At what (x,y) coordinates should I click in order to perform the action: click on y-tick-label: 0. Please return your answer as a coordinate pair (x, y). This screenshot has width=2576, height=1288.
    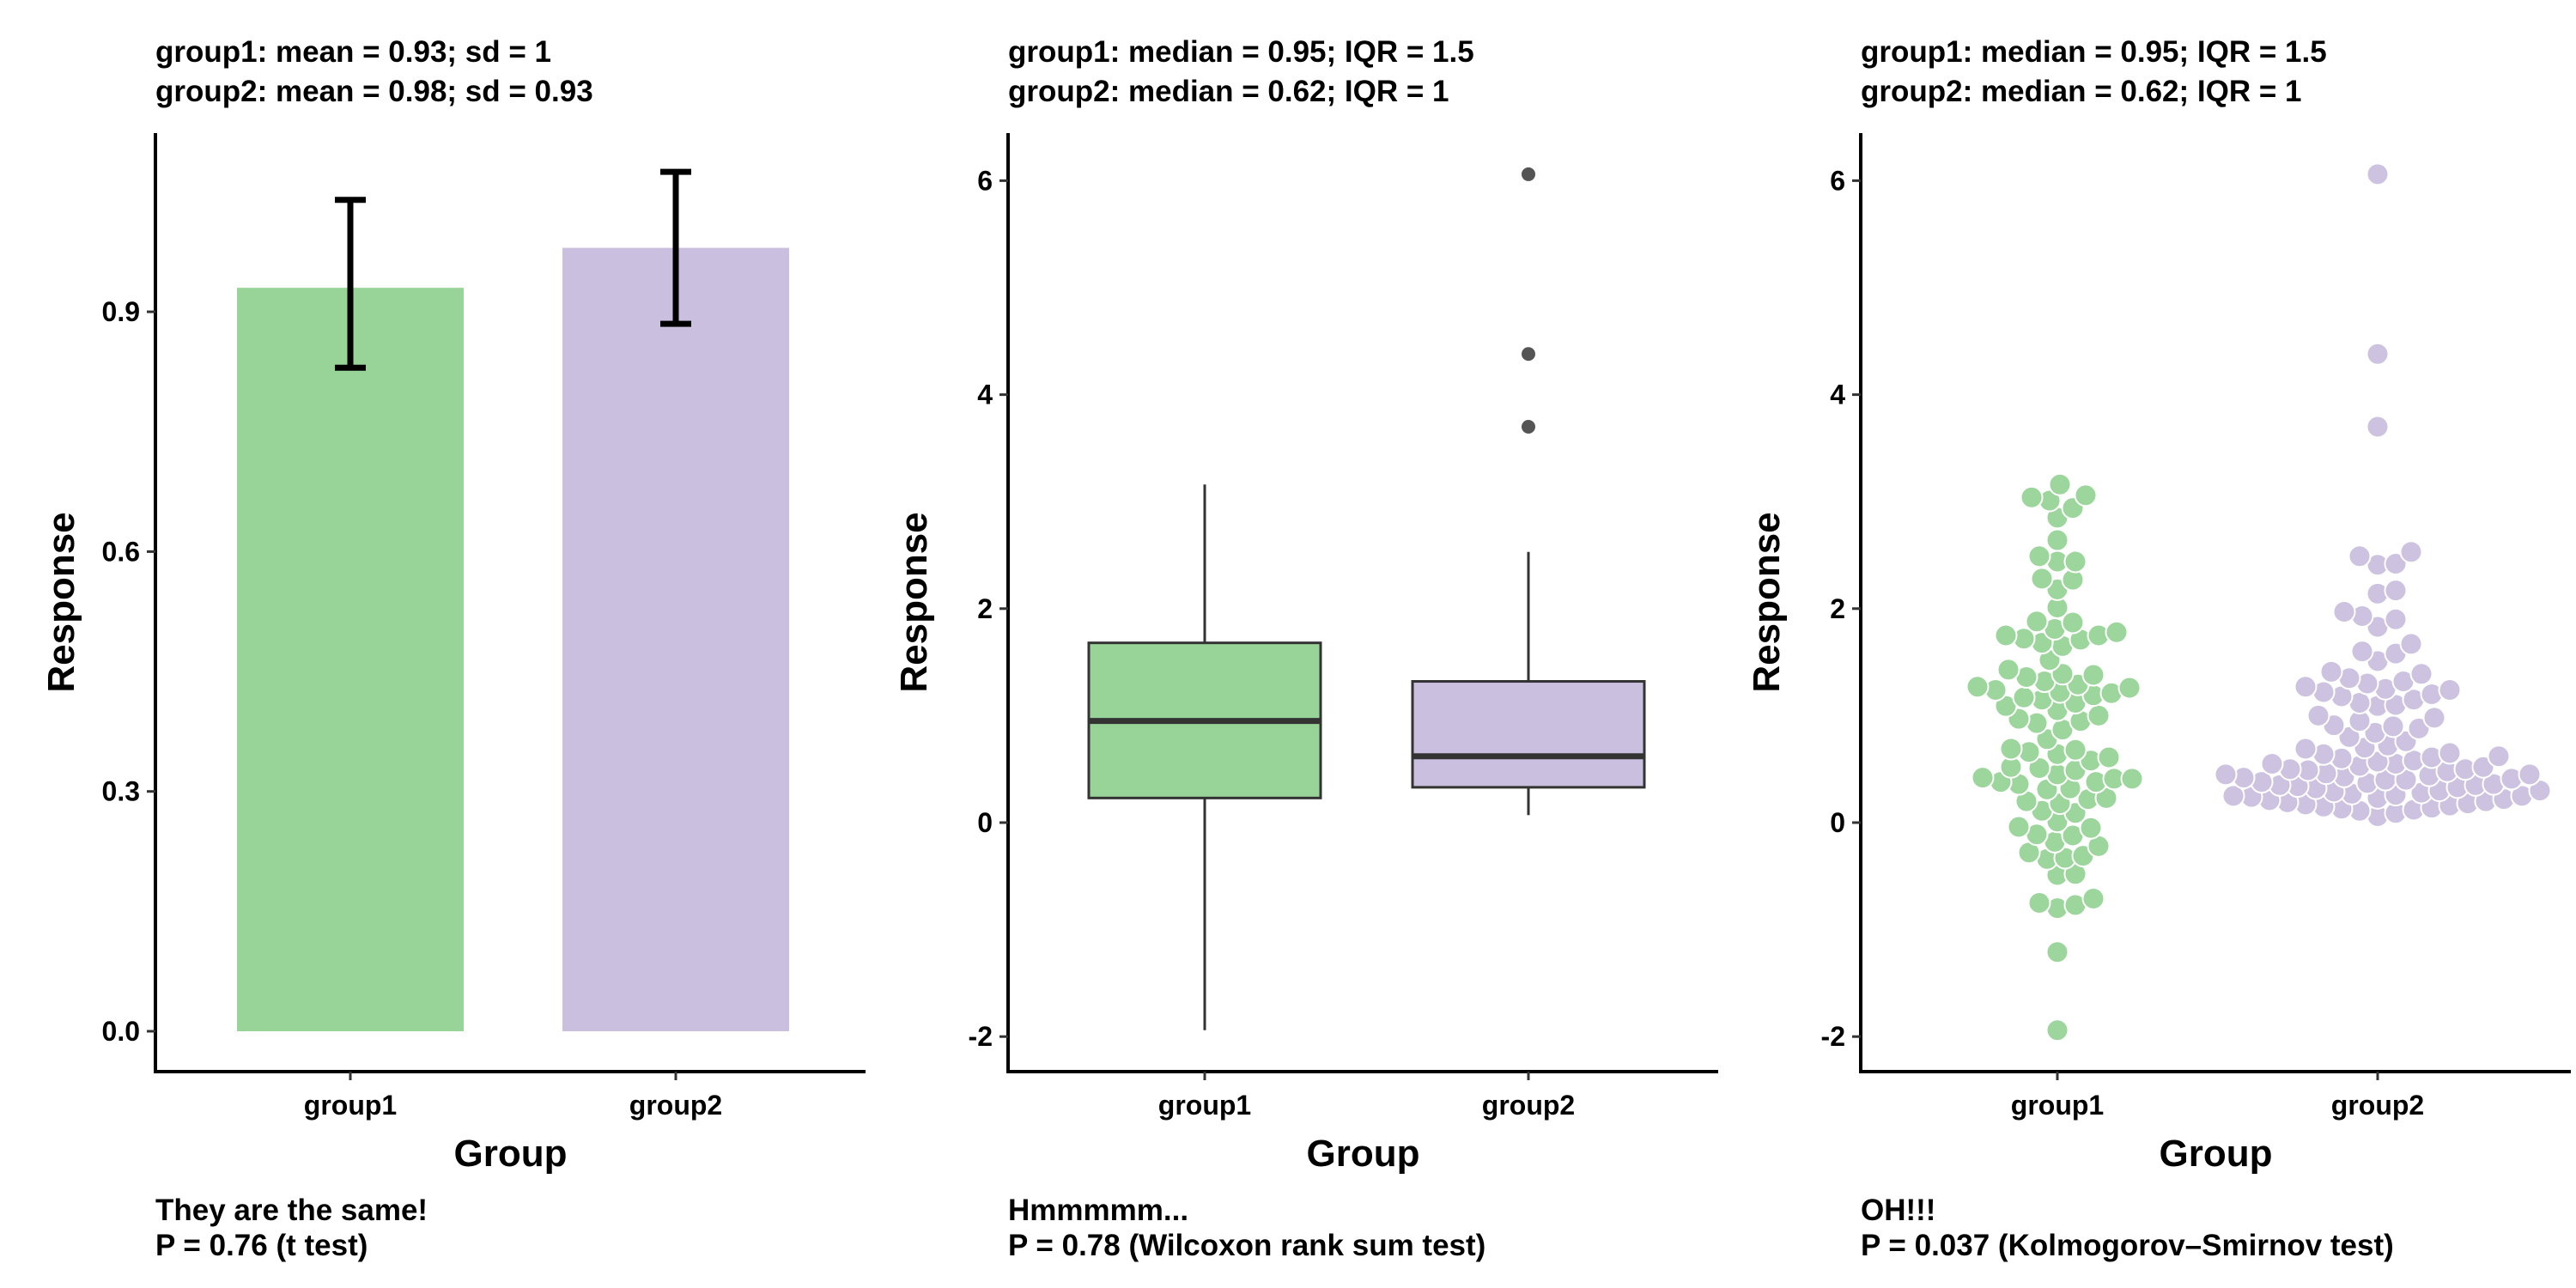
    Looking at the image, I should click on (985, 823).